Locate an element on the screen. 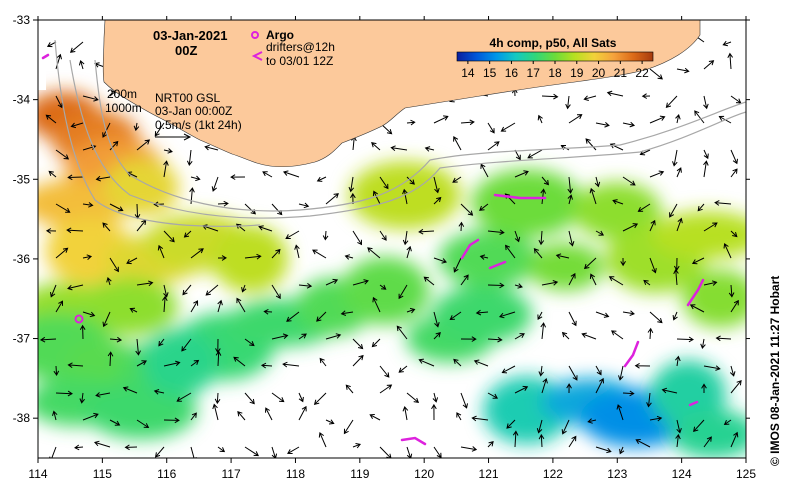  y-tick-label: -35 is located at coordinates (22, 179).